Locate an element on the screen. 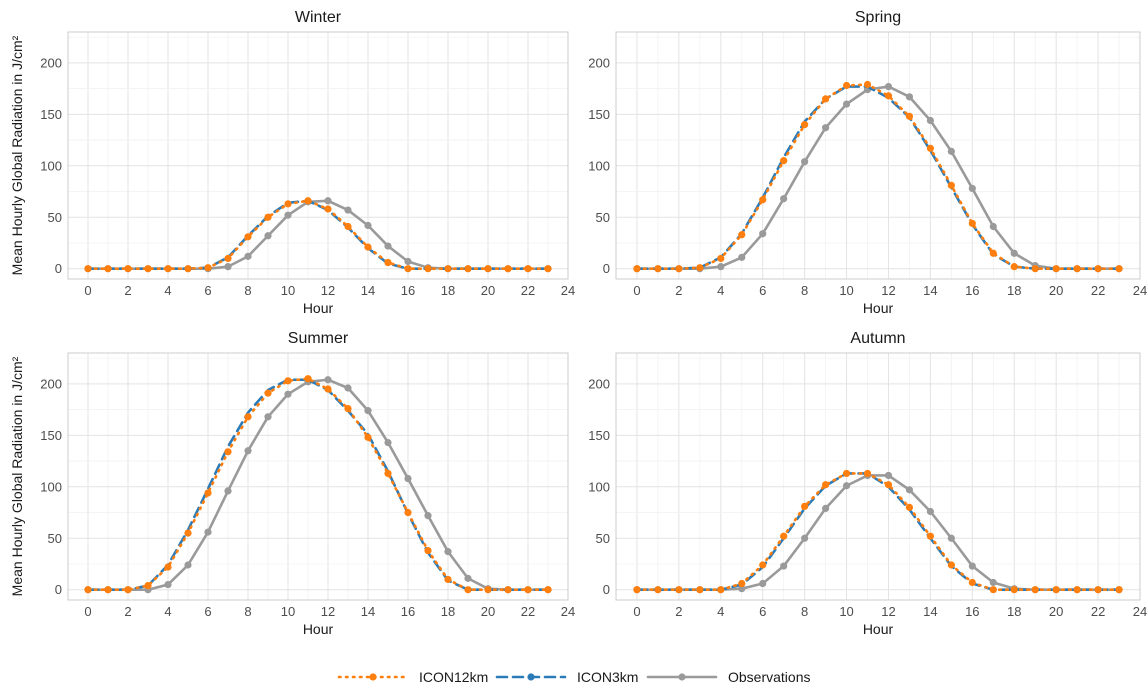  y-axis-label-top: Mean Hourly Global Radiation in J/cm² is located at coordinates (17, 155).